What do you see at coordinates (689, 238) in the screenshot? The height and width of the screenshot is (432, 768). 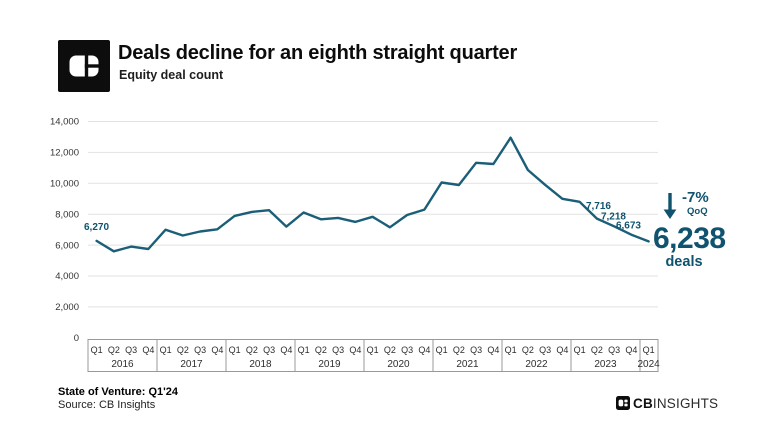 I see `latest-deal-count: 6,238` at bounding box center [689, 238].